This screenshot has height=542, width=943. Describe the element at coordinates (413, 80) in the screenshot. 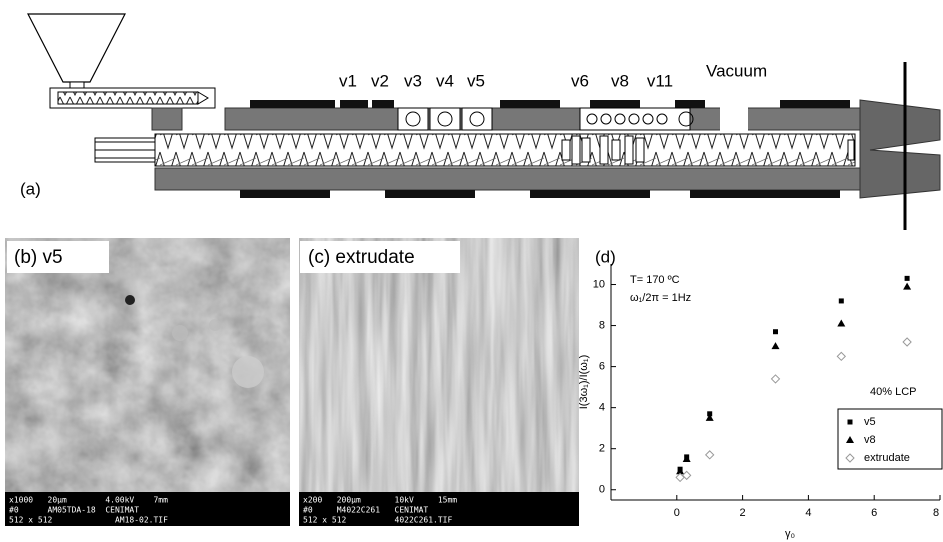

I see `port-label: v3` at that location.